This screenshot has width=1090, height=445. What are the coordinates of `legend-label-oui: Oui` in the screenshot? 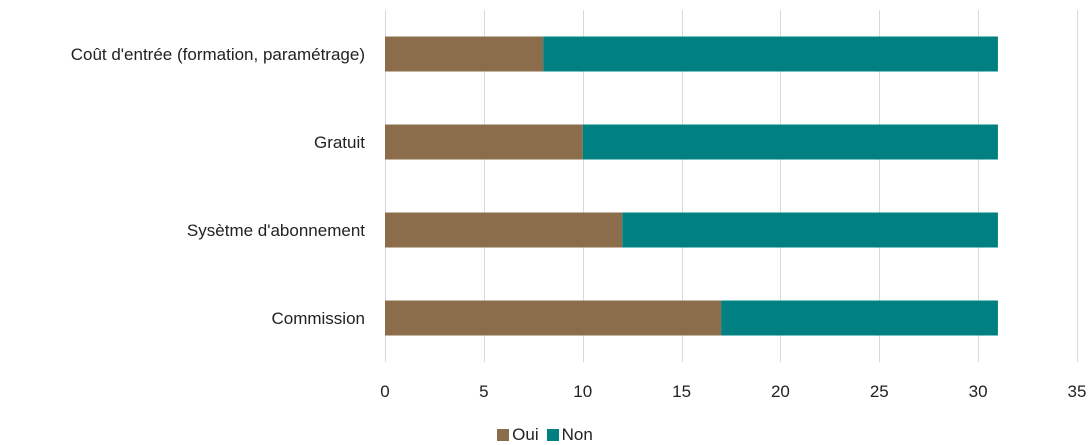 It's located at (525, 434).